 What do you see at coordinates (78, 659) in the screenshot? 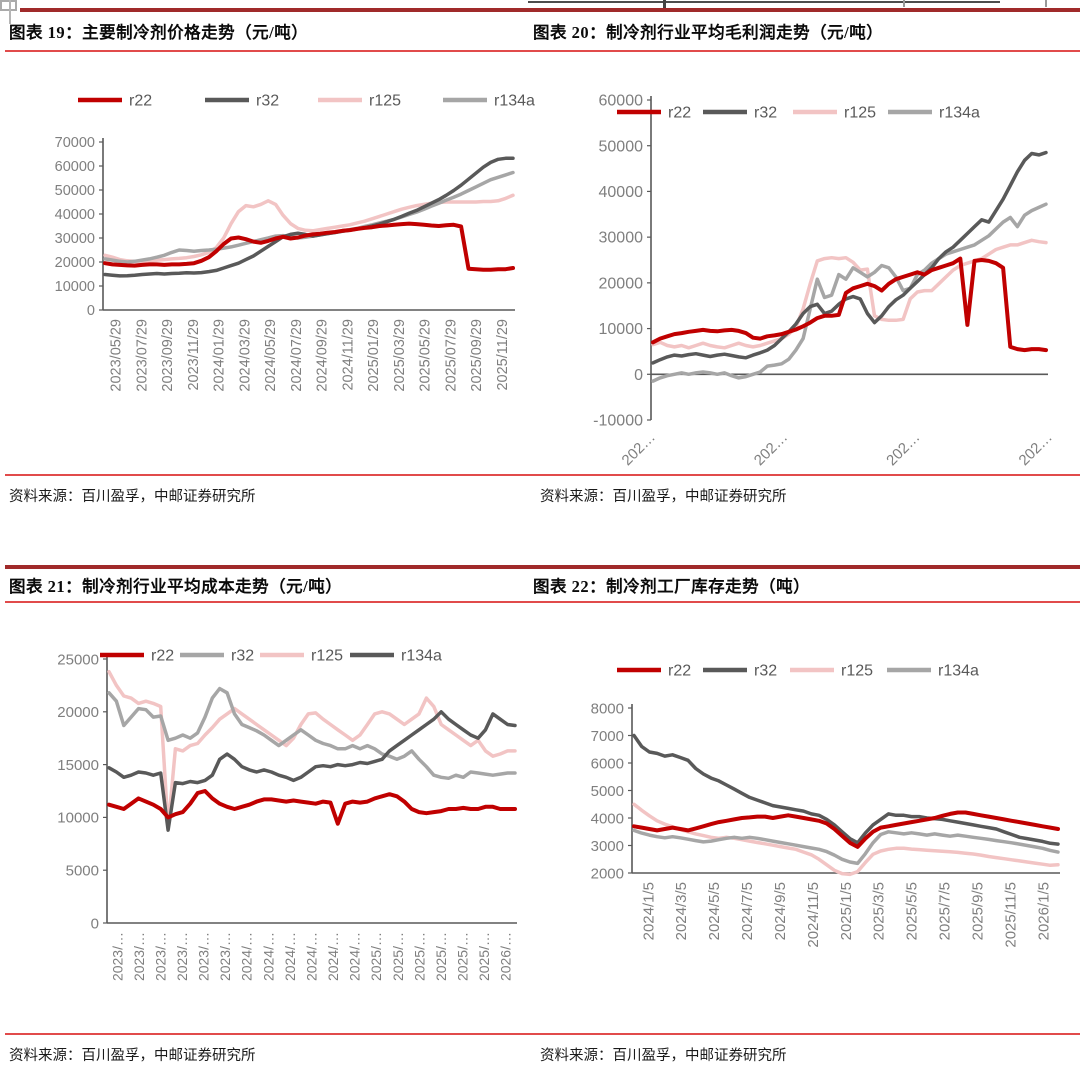
I see `svg-text: 25000` at bounding box center [78, 659].